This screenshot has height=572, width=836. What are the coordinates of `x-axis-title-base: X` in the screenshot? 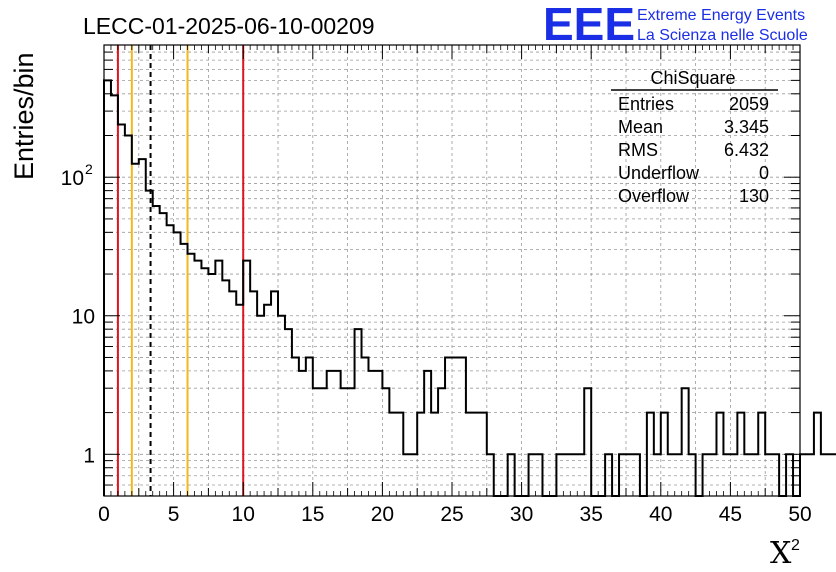 It's located at (781, 553).